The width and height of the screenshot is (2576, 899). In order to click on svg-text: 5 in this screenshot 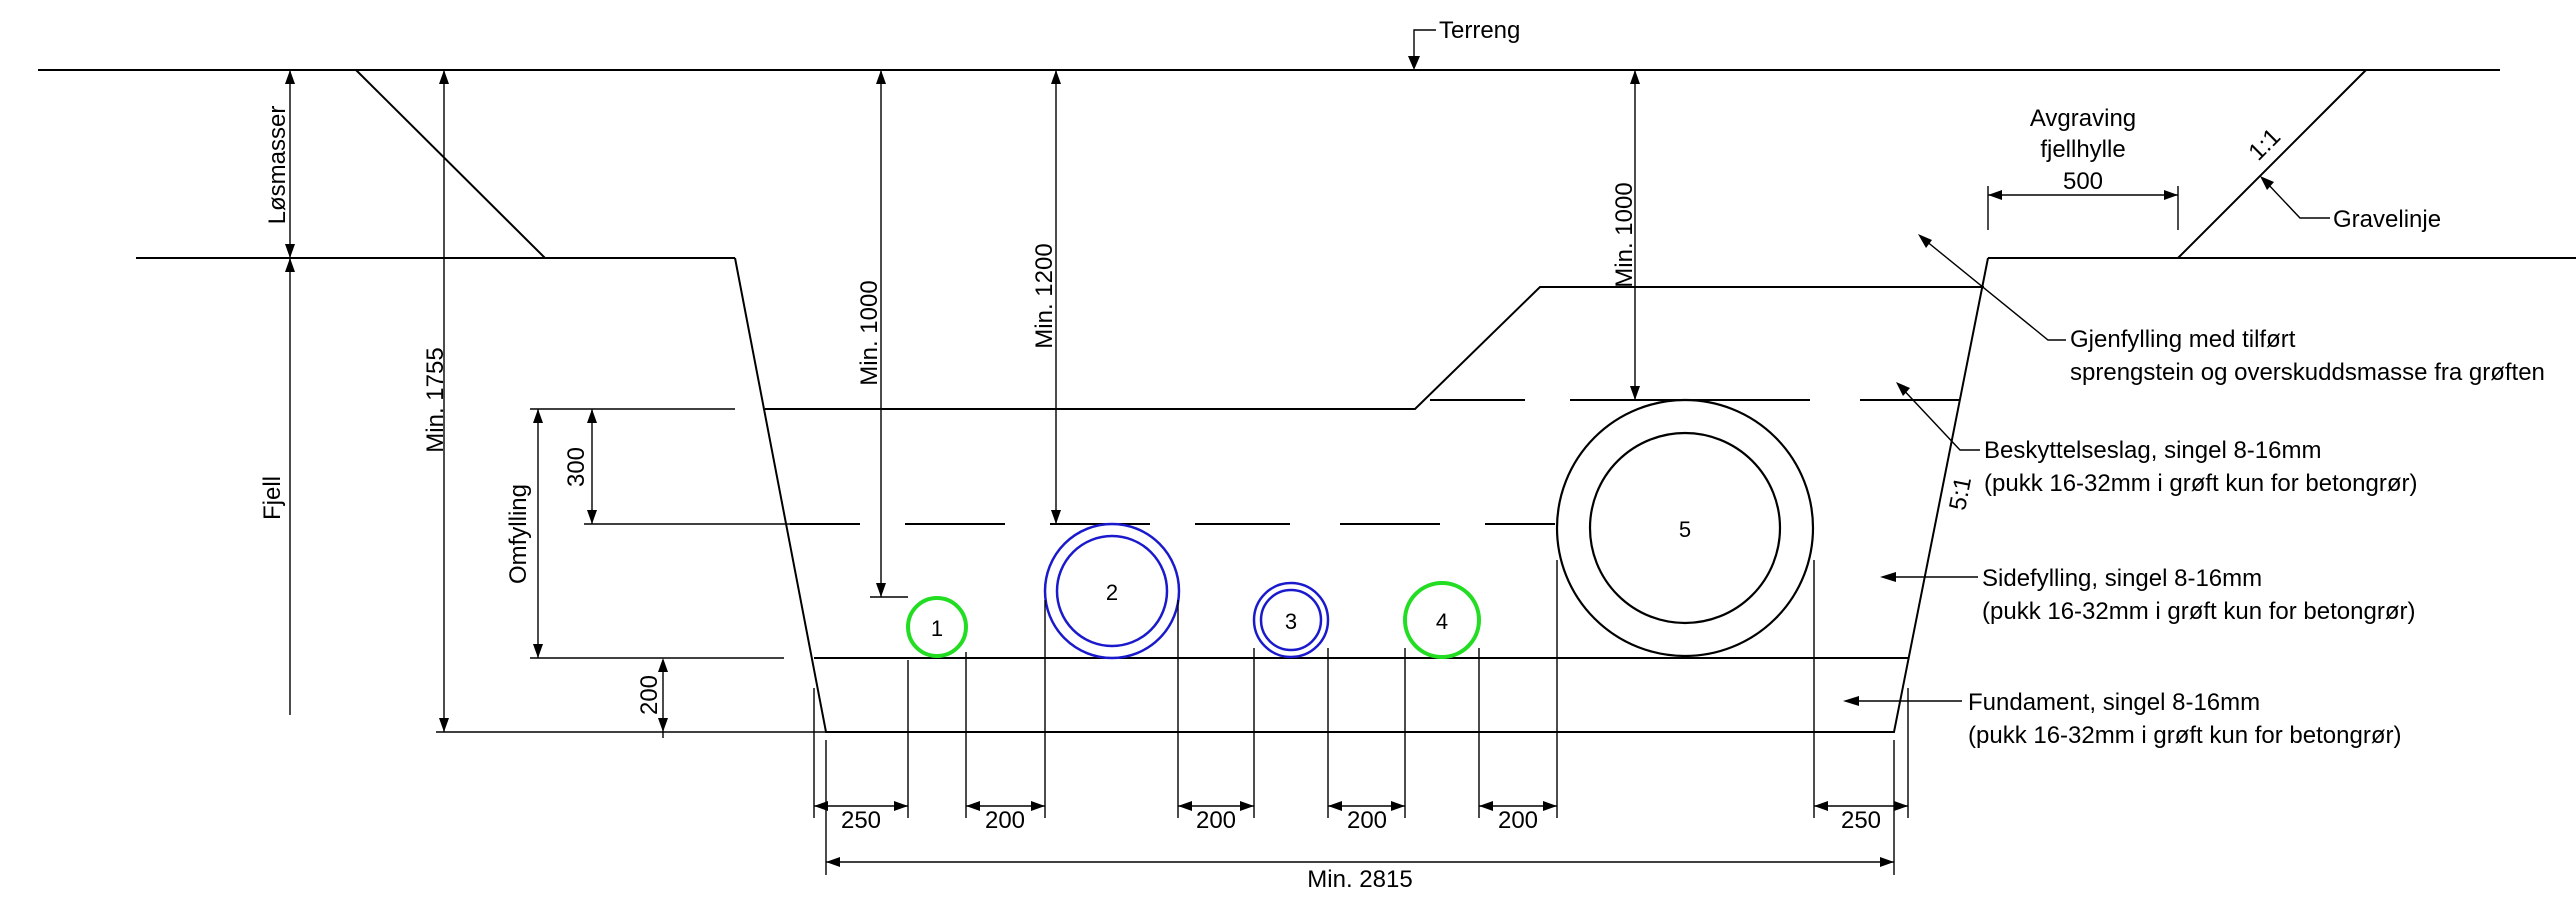, I will do `click(1685, 529)`.